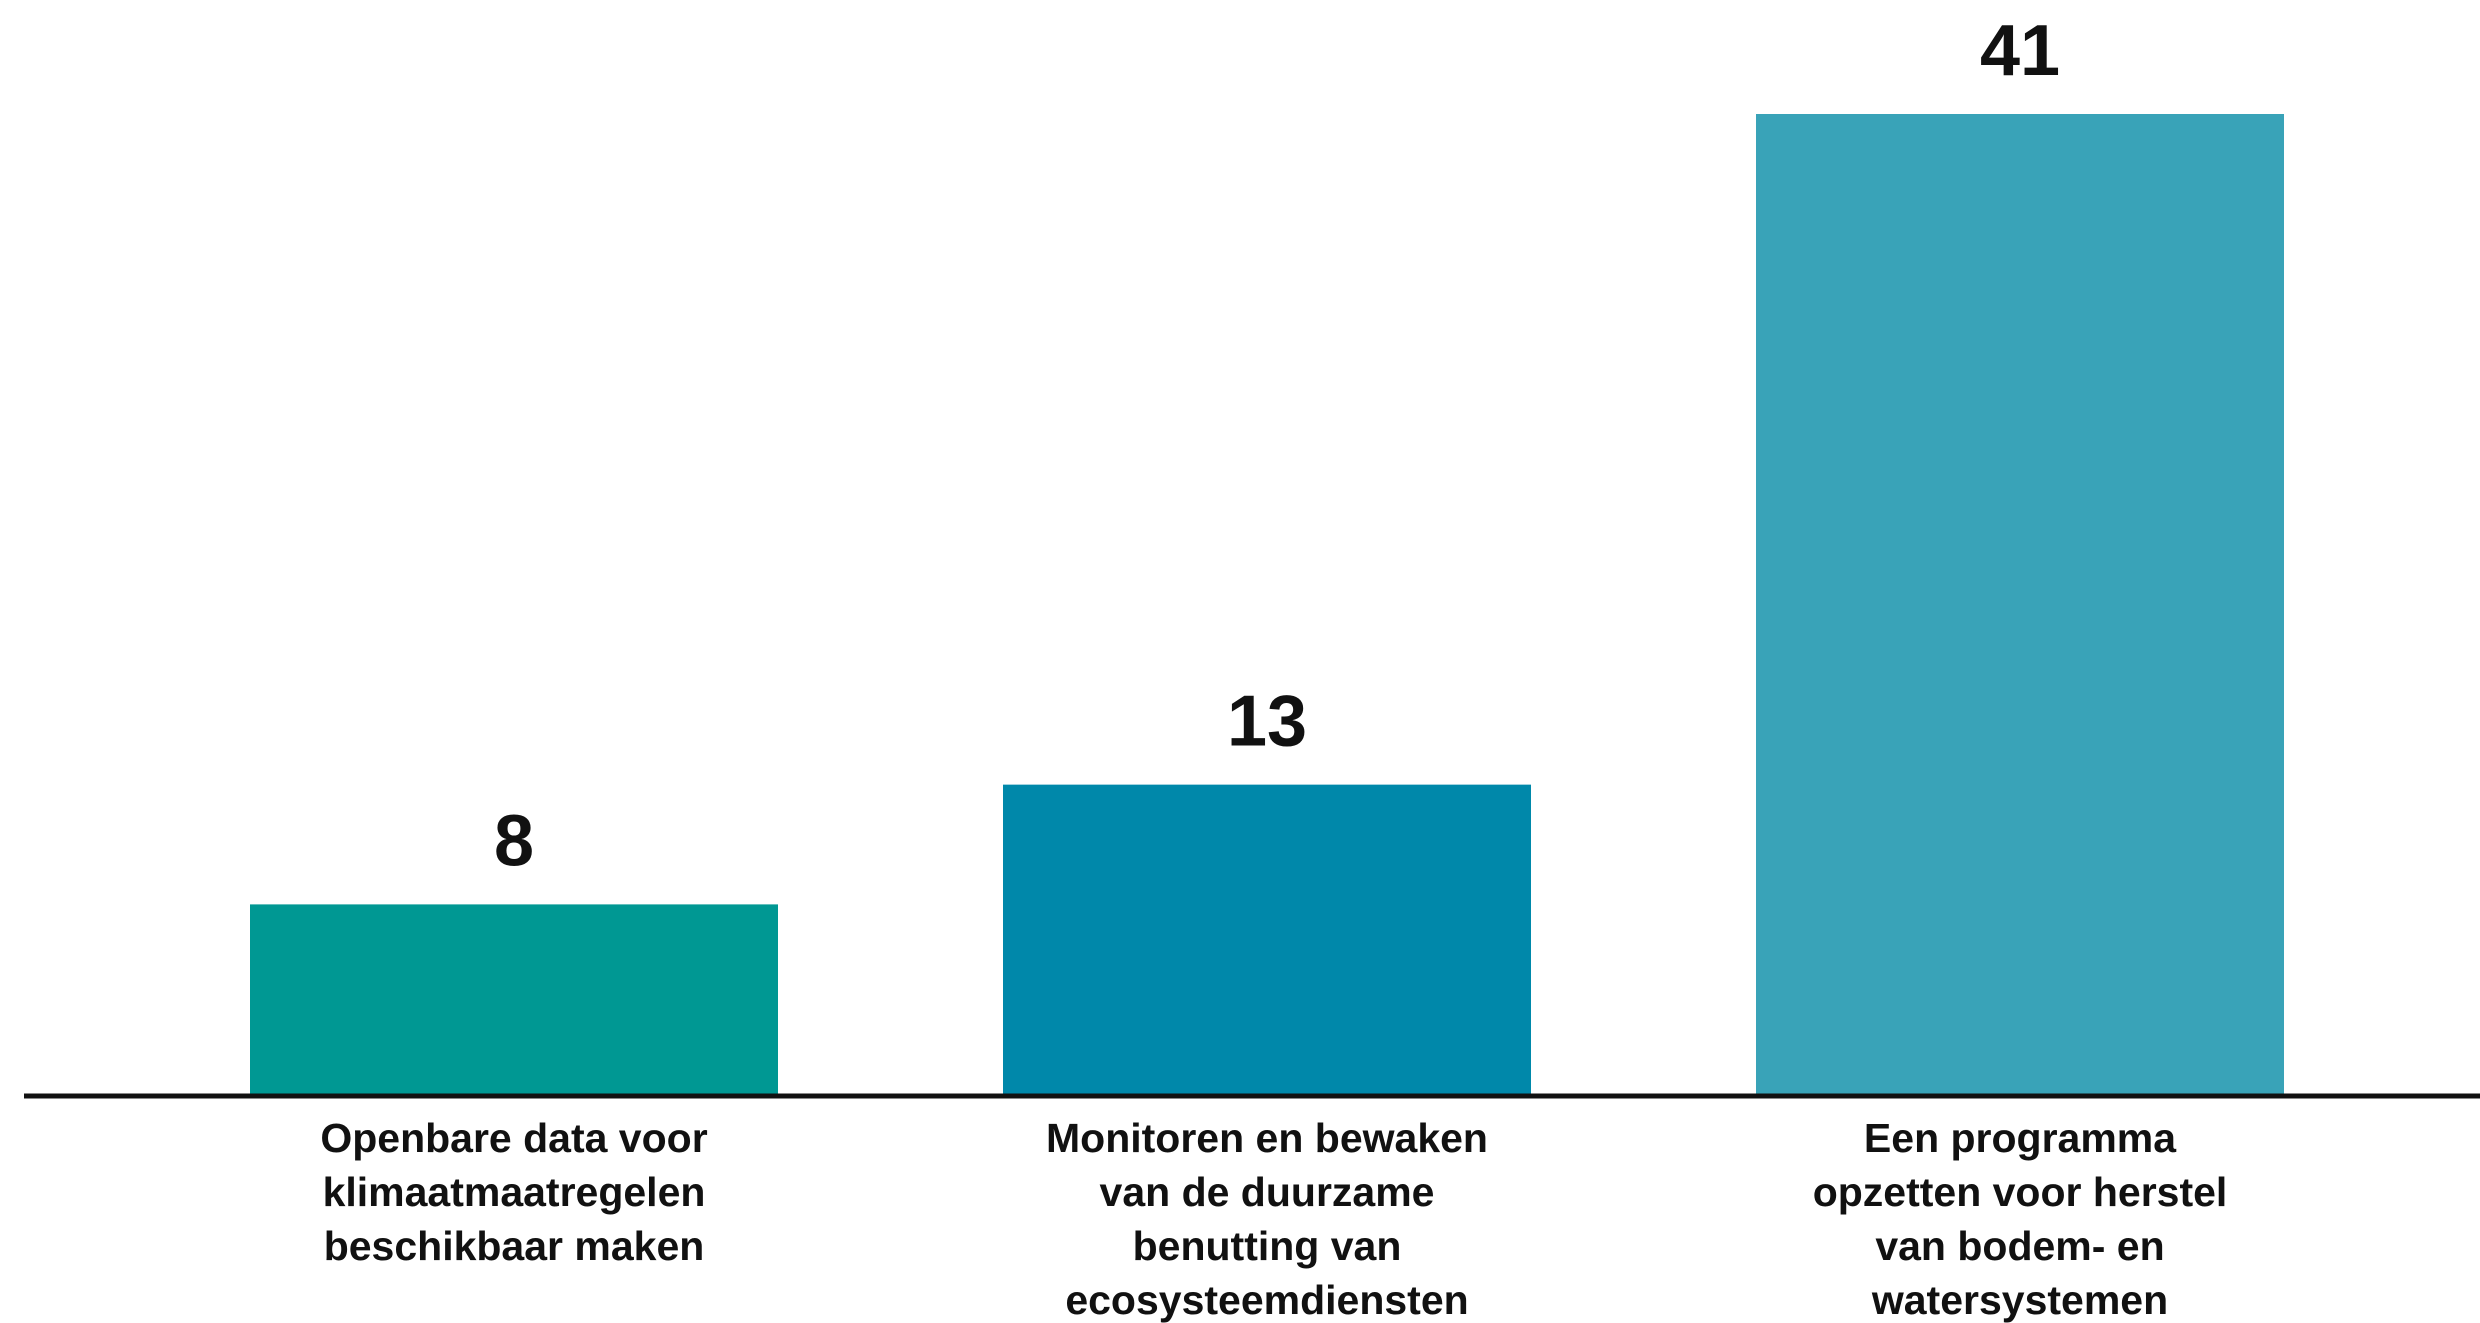 The image size is (2480, 1323). Describe the element at coordinates (2020, 51) in the screenshot. I see `value-label: 41` at that location.